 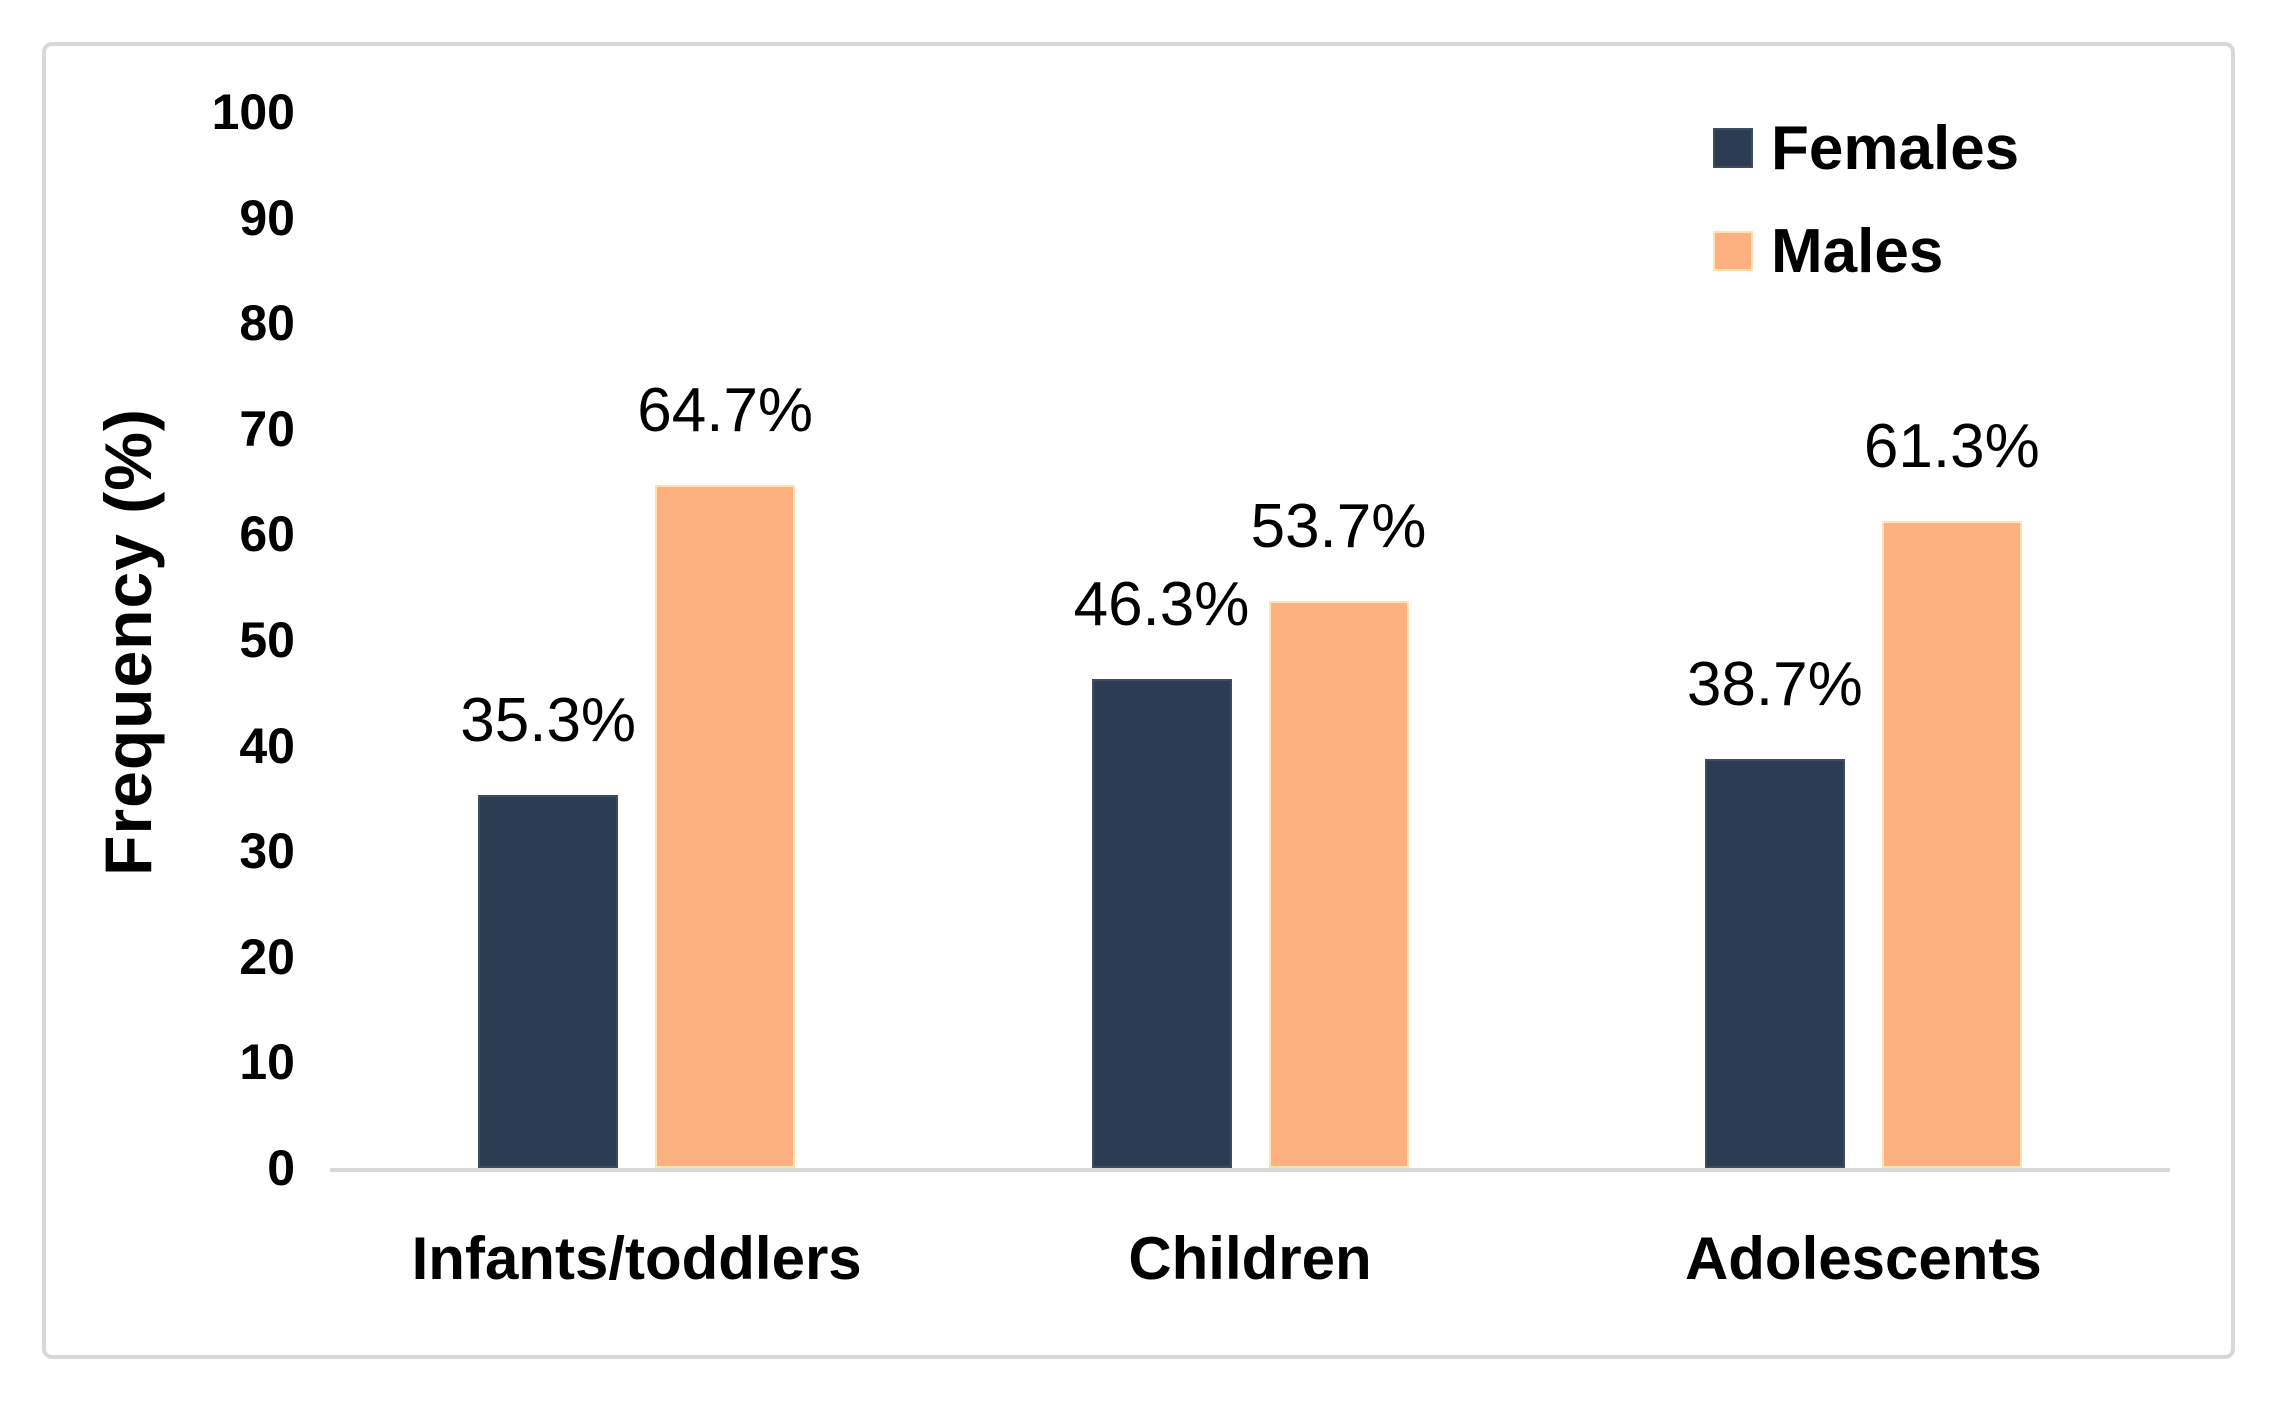 I want to click on bar-females-infants-toddlers, so click(x=548, y=981).